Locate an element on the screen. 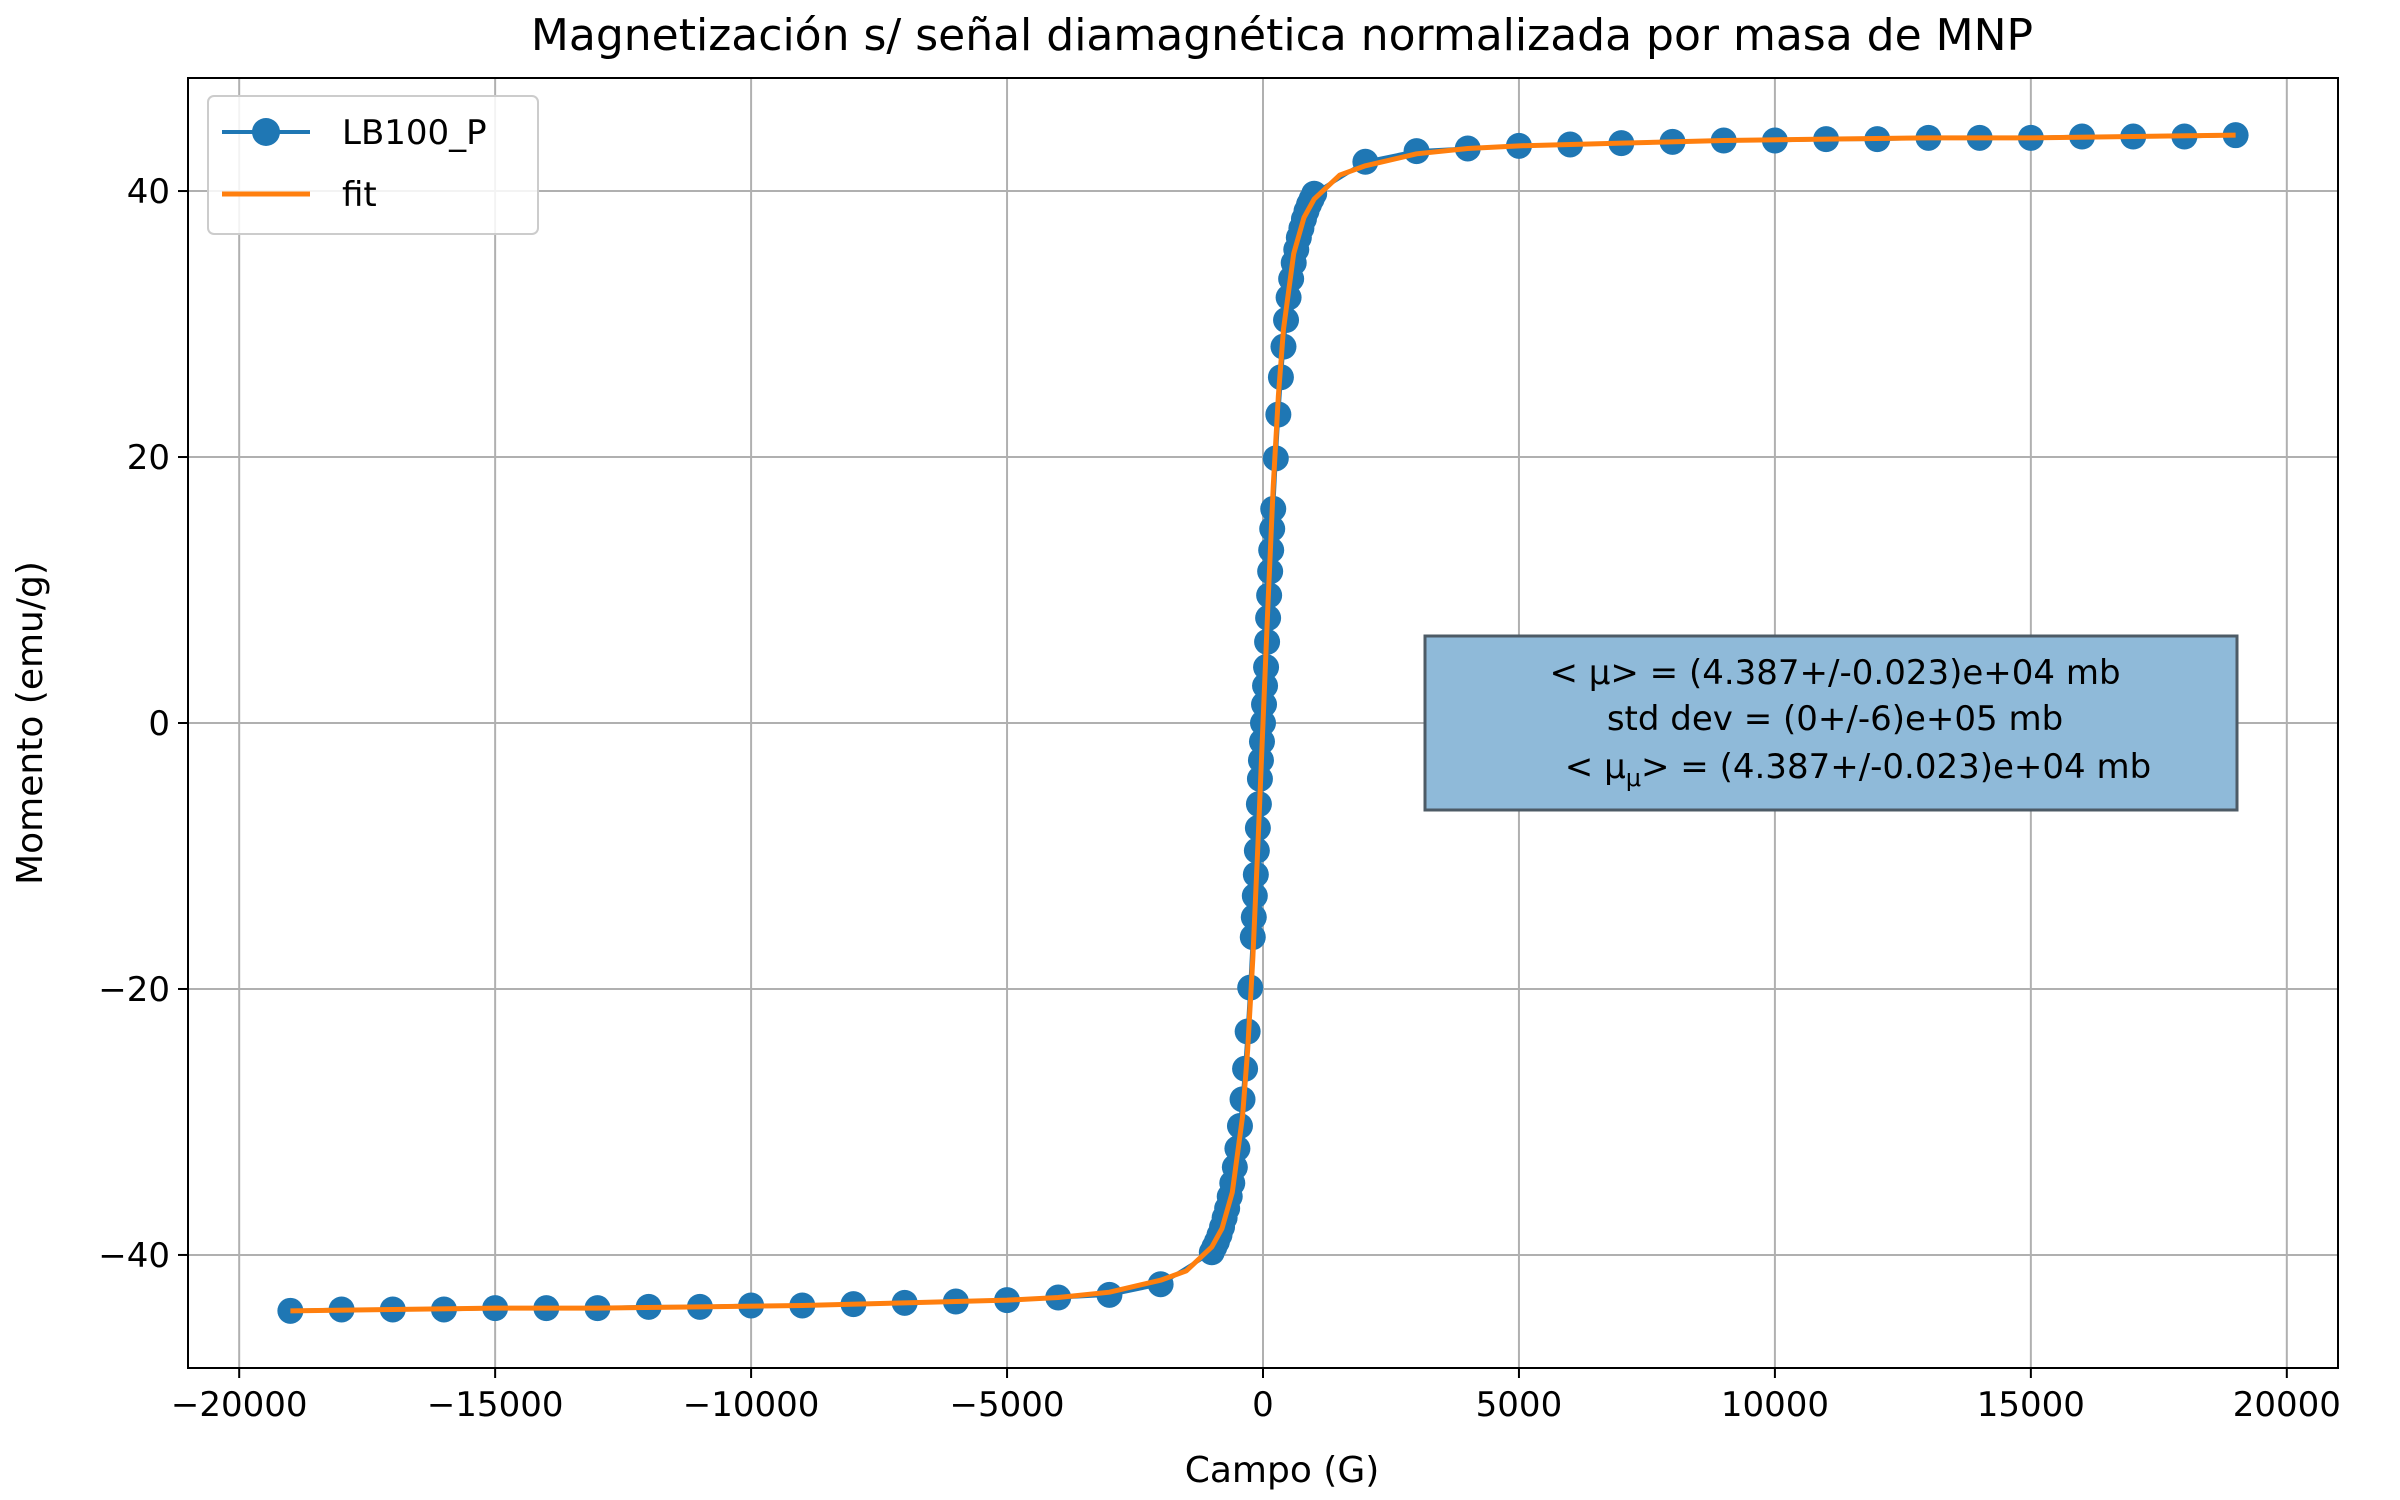  annotation-mu-sub: μ is located at coordinates (1633, 778).